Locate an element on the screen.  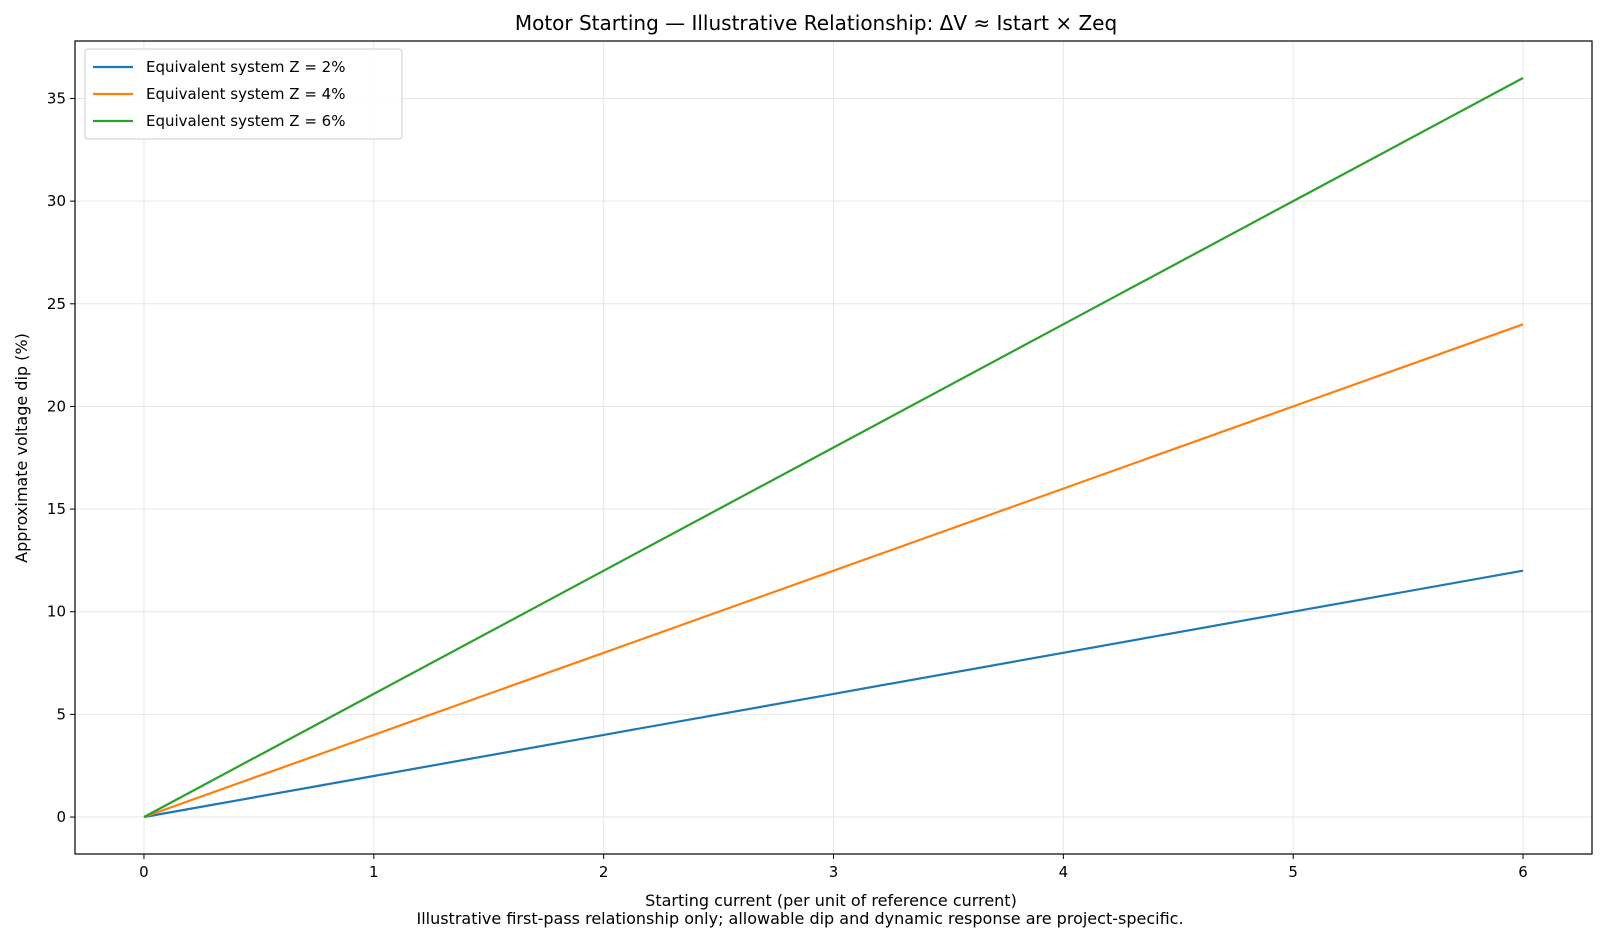
y-axis-label: Approximate voltage dip (%) is located at coordinates (21, 448).